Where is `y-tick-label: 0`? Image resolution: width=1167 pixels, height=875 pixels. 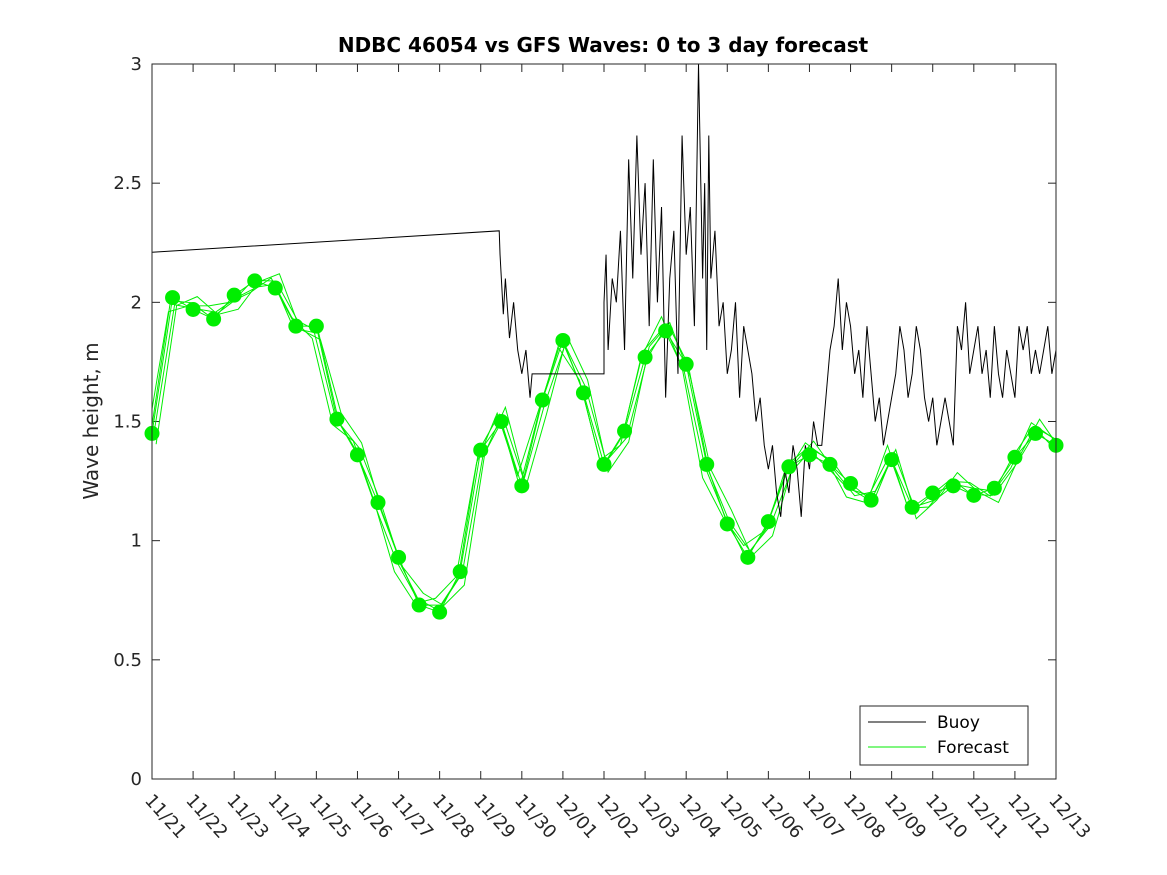 y-tick-label: 0 is located at coordinates (136, 779).